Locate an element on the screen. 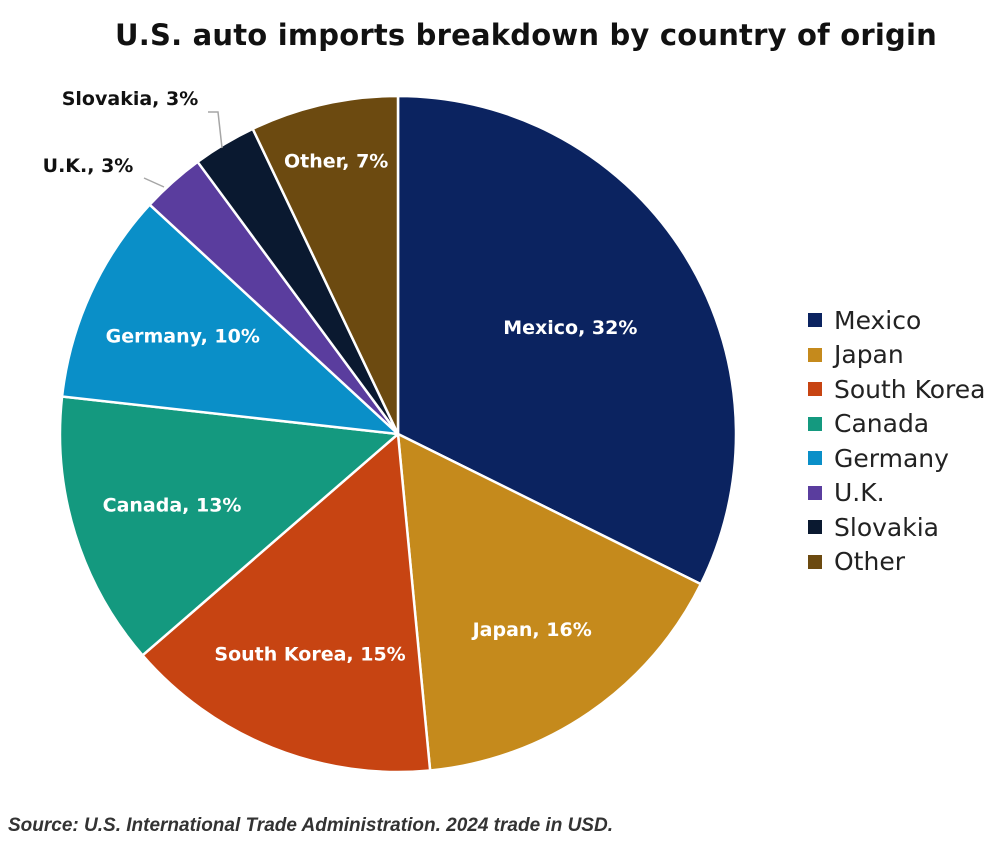 This screenshot has height=849, width=1003. legend-label-u-k: U.K. is located at coordinates (859, 493).